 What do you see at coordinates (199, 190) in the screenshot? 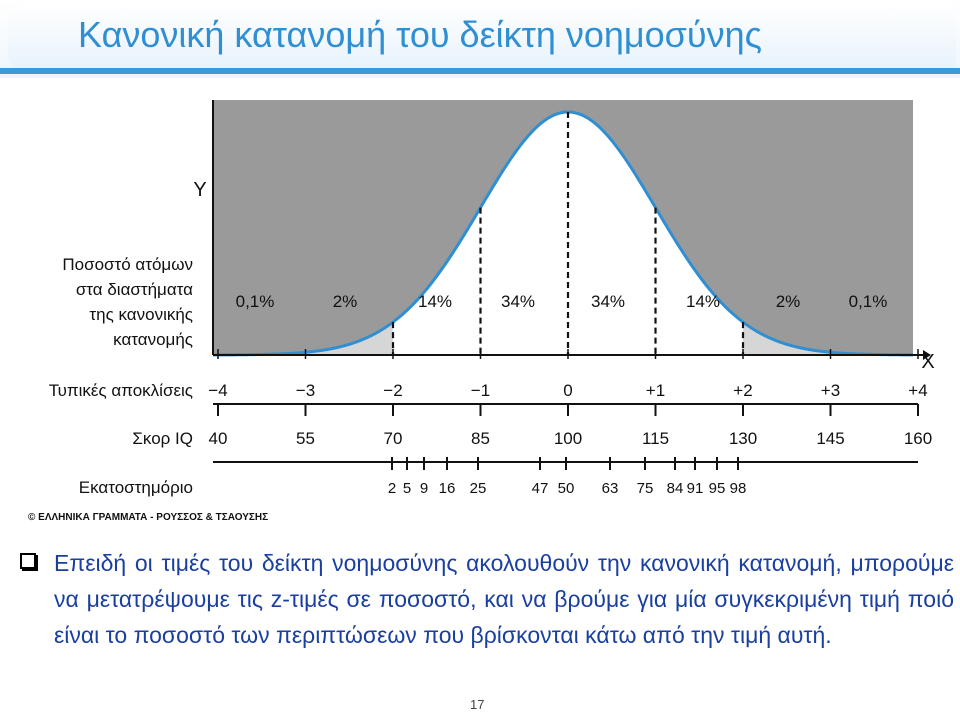
I see `y-axis-label: Υ` at bounding box center [199, 190].